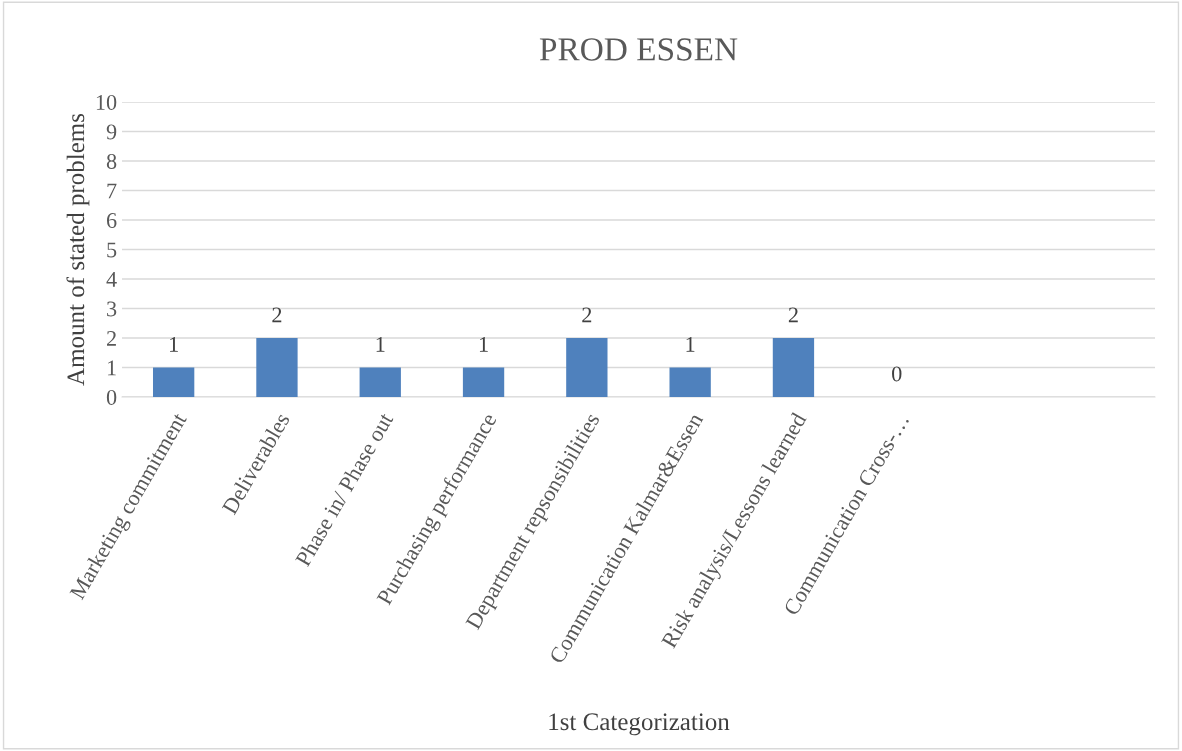 The width and height of the screenshot is (1182, 751). What do you see at coordinates (638, 49) in the screenshot?
I see `chart-title: PROD ESSEN` at bounding box center [638, 49].